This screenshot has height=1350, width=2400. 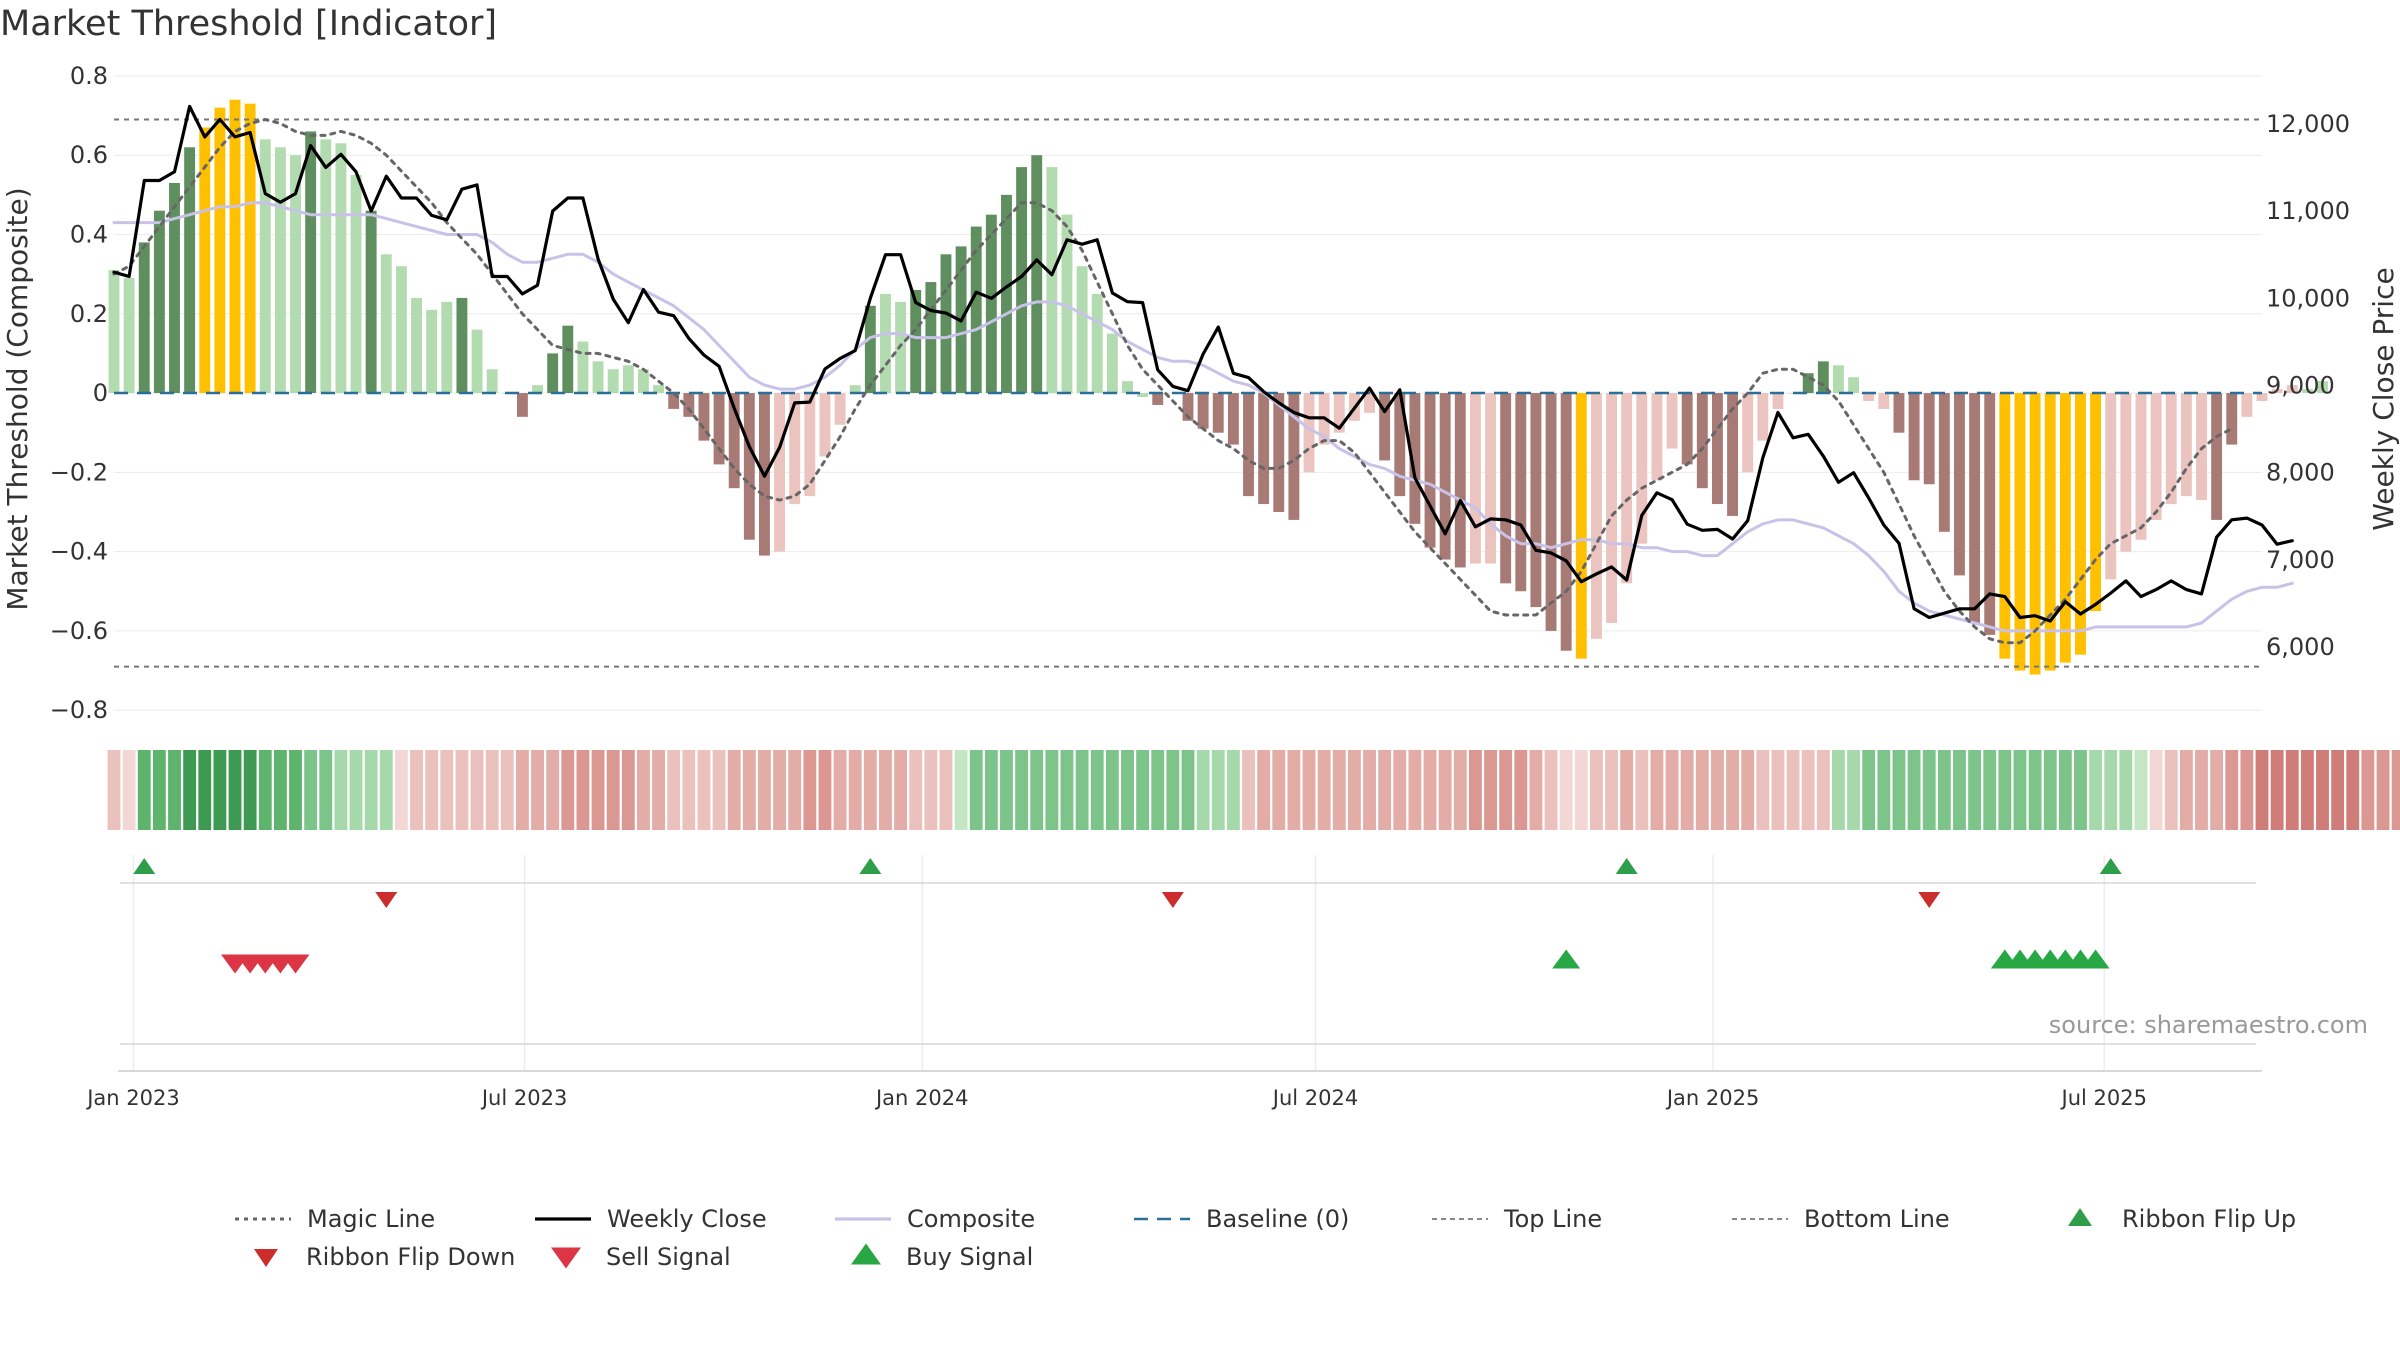 I want to click on ribbon-flip-up-marker, so click(x=870, y=866).